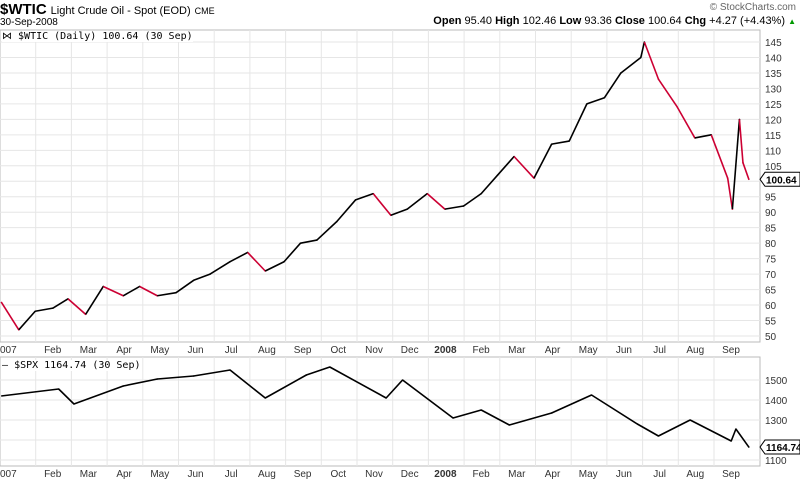 This screenshot has height=487, width=800. Describe the element at coordinates (5, 365) in the screenshot. I see `line-icon: —` at that location.